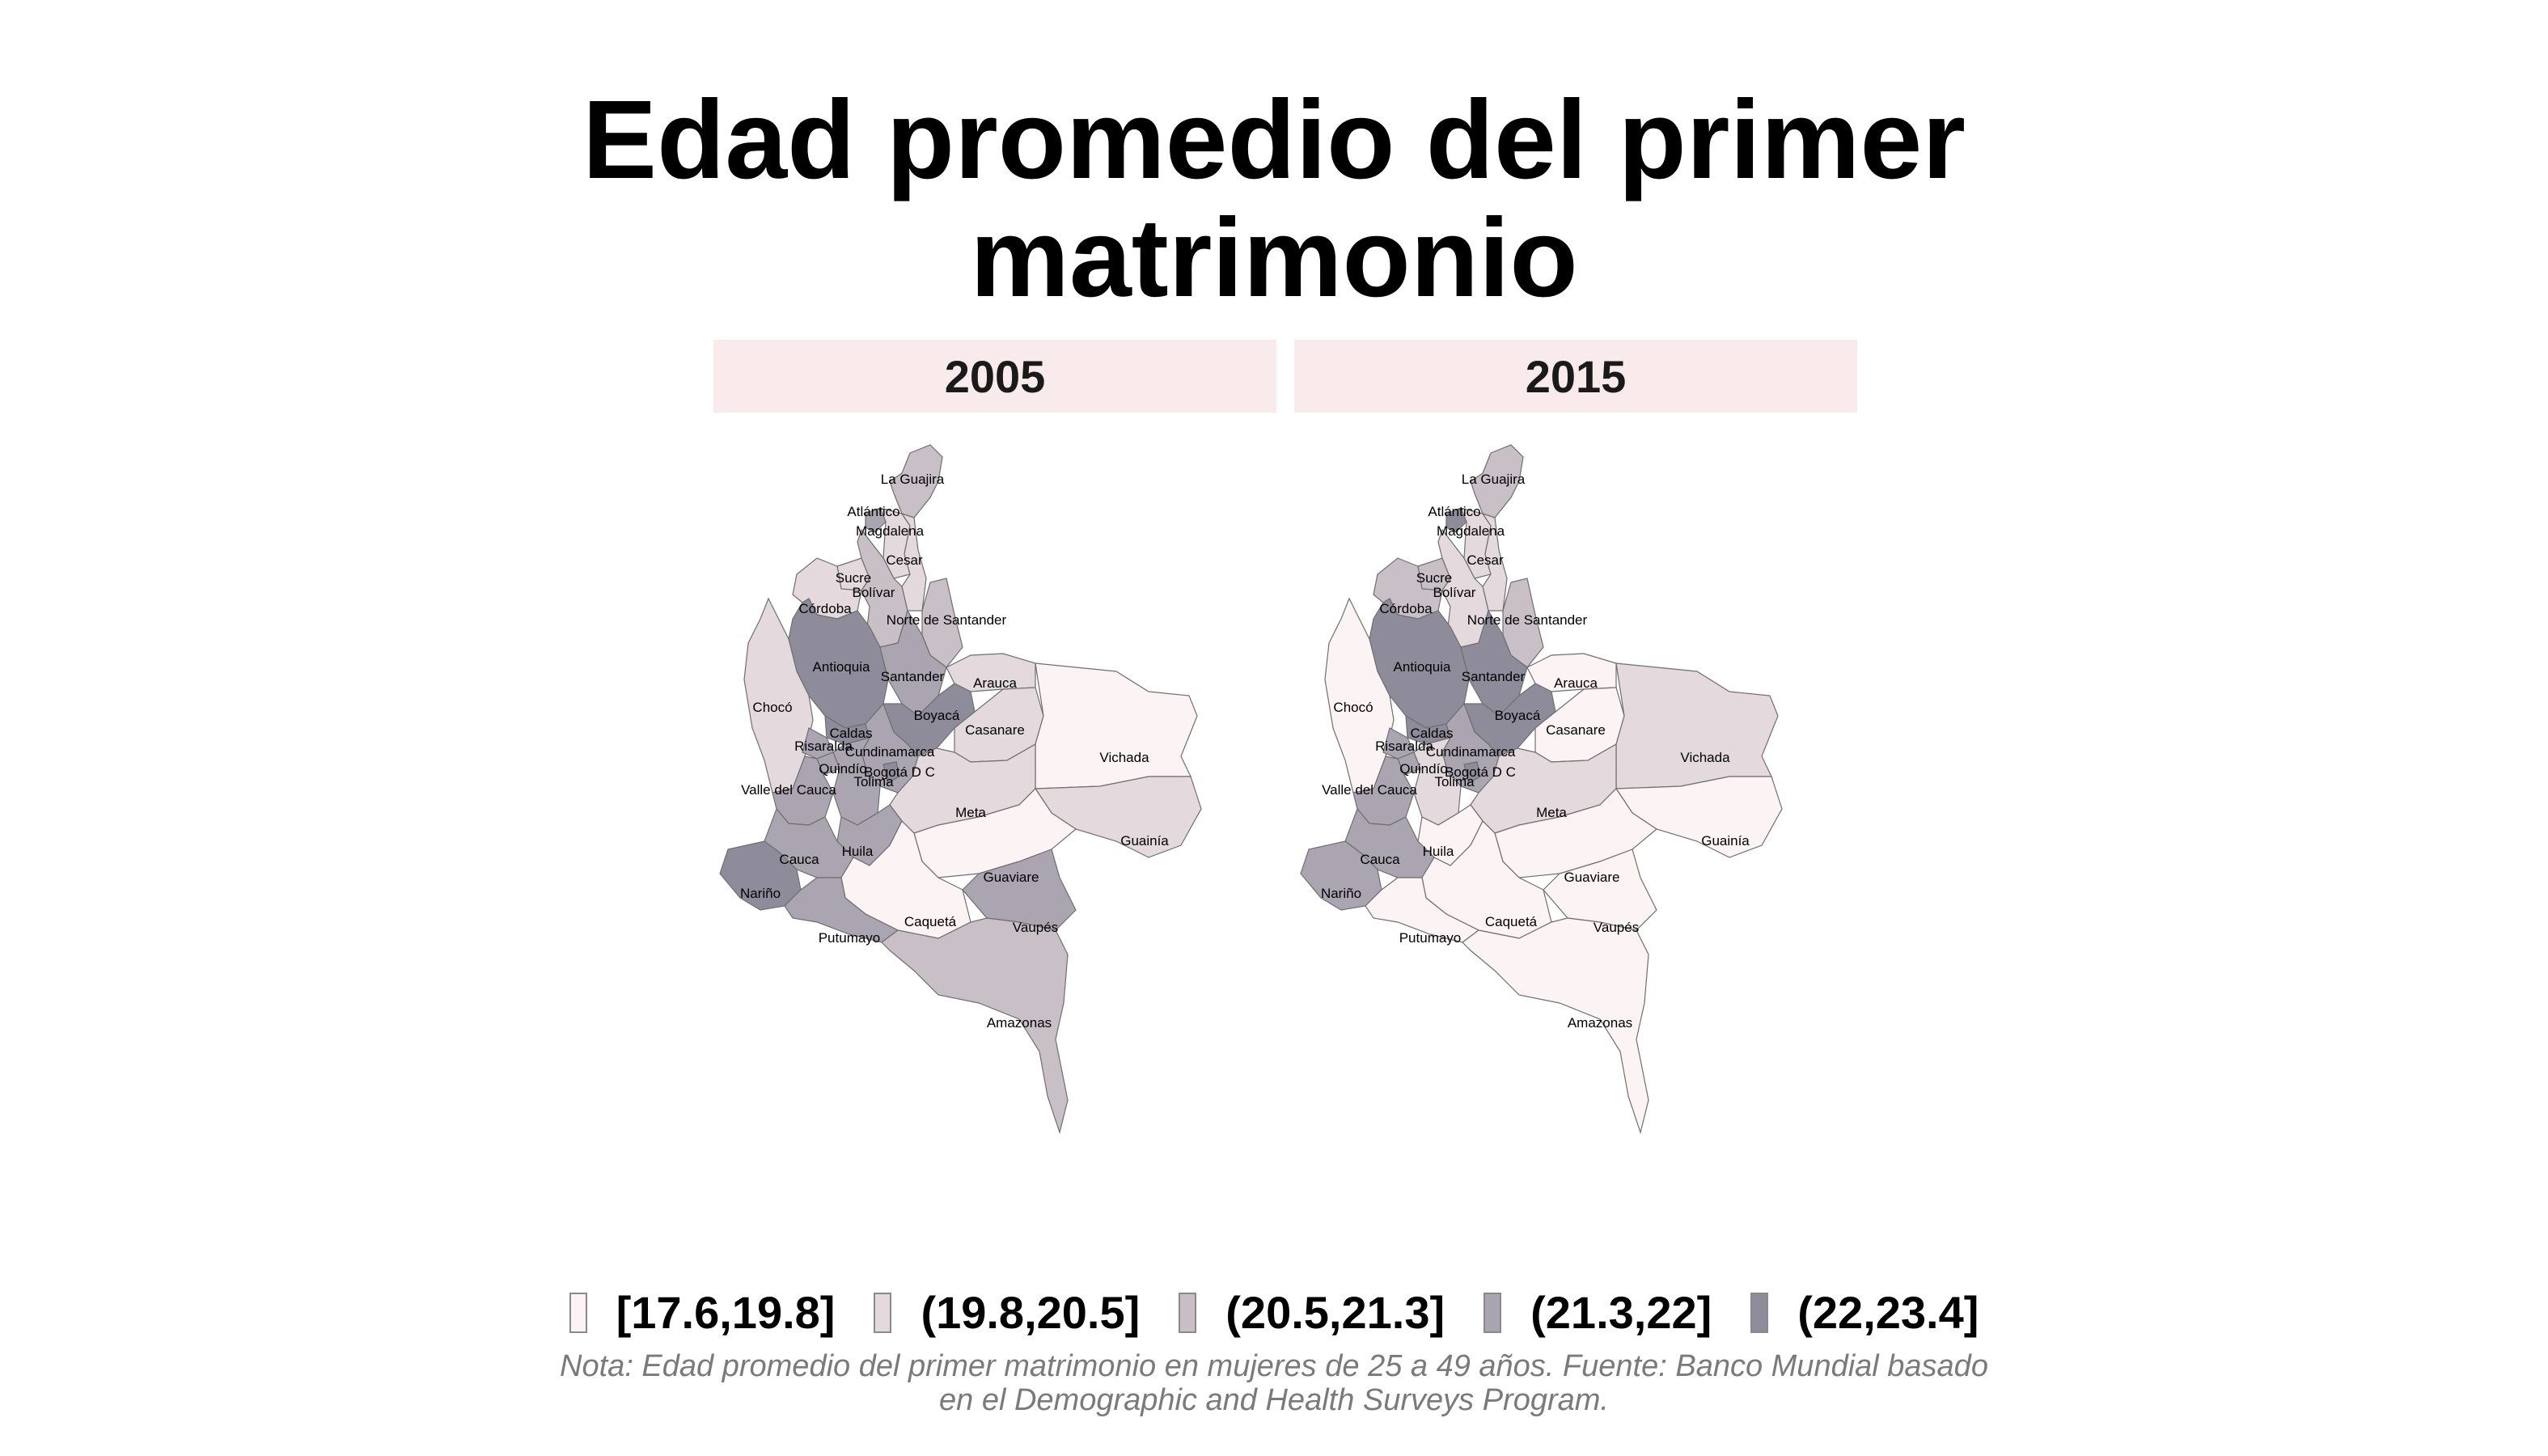  I want to click on title-line-2: matrimonio, so click(1274, 258).